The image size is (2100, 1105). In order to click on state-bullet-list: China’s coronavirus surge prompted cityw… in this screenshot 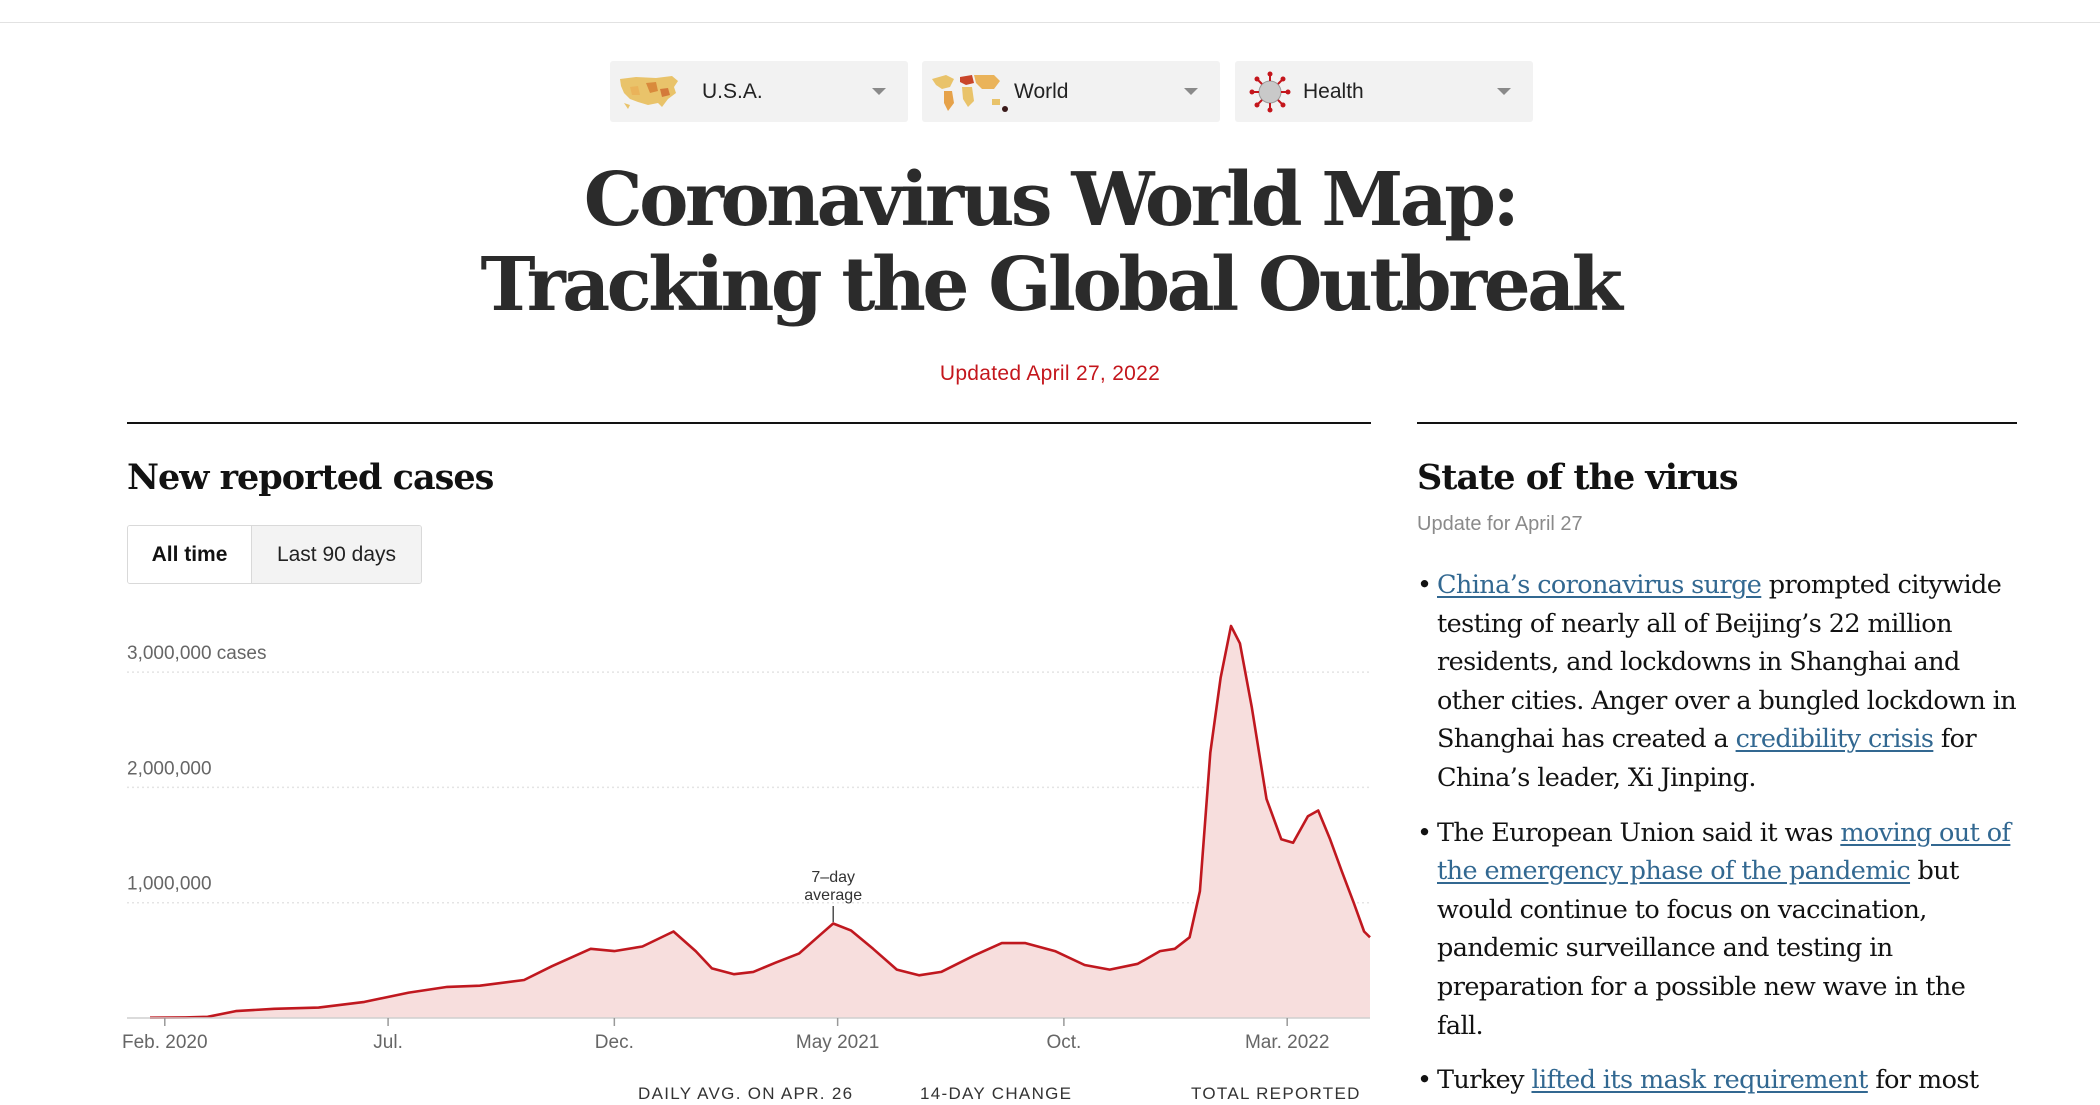, I will do `click(1717, 835)`.